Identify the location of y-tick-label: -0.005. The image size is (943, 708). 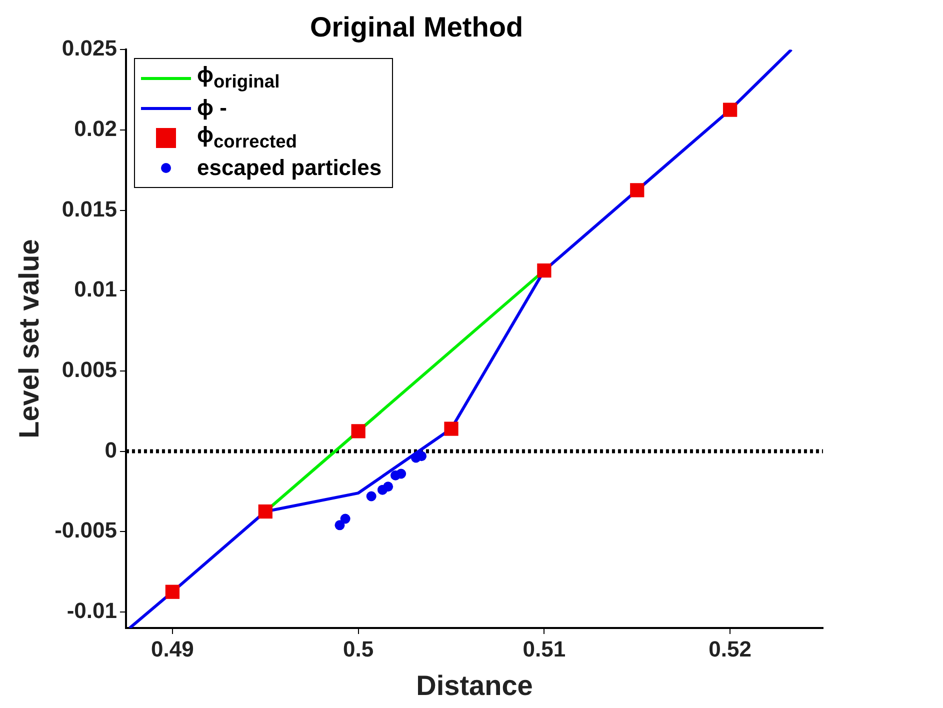
(85, 530).